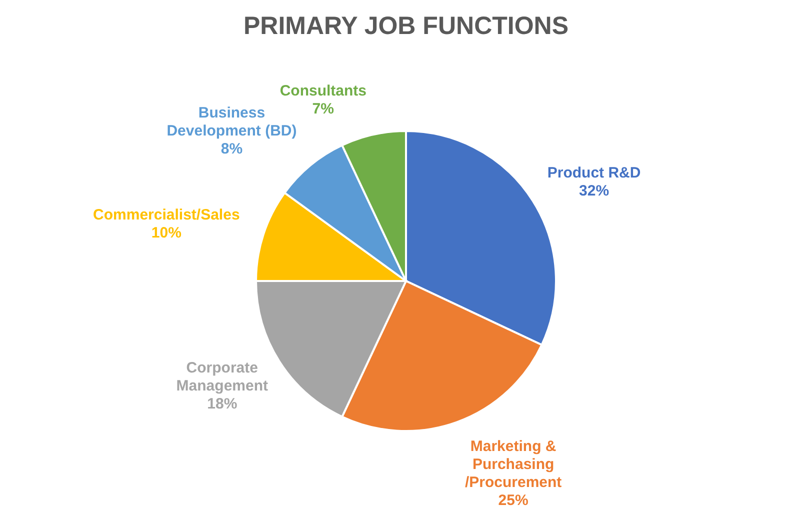 The height and width of the screenshot is (517, 812). Describe the element at coordinates (323, 109) in the screenshot. I see `data-label: 7%` at that location.